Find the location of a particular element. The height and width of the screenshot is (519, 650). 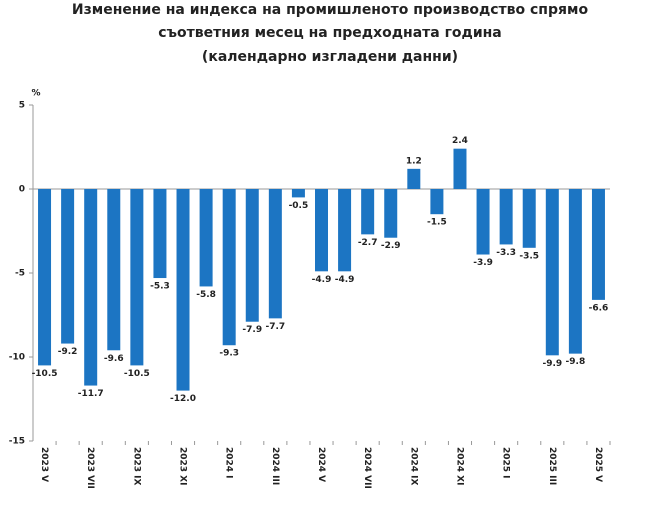

value-label: -9.3 is located at coordinates (229, 354).